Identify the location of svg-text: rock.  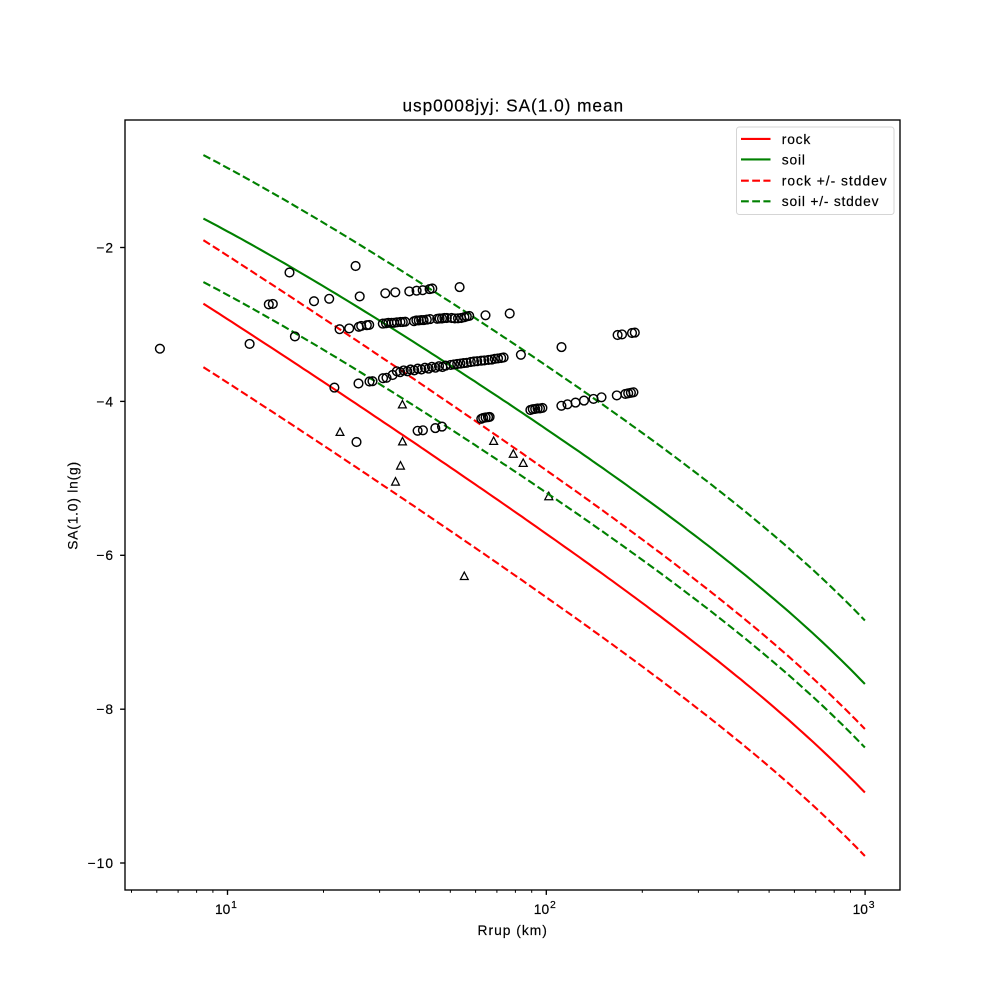
(796, 139).